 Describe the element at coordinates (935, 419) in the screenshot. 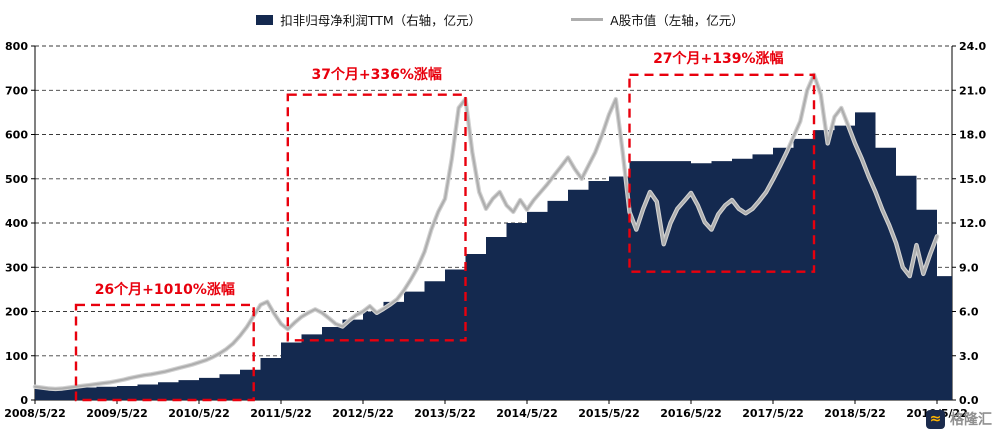

I see `gelonghui-logo-icon: ≈` at that location.